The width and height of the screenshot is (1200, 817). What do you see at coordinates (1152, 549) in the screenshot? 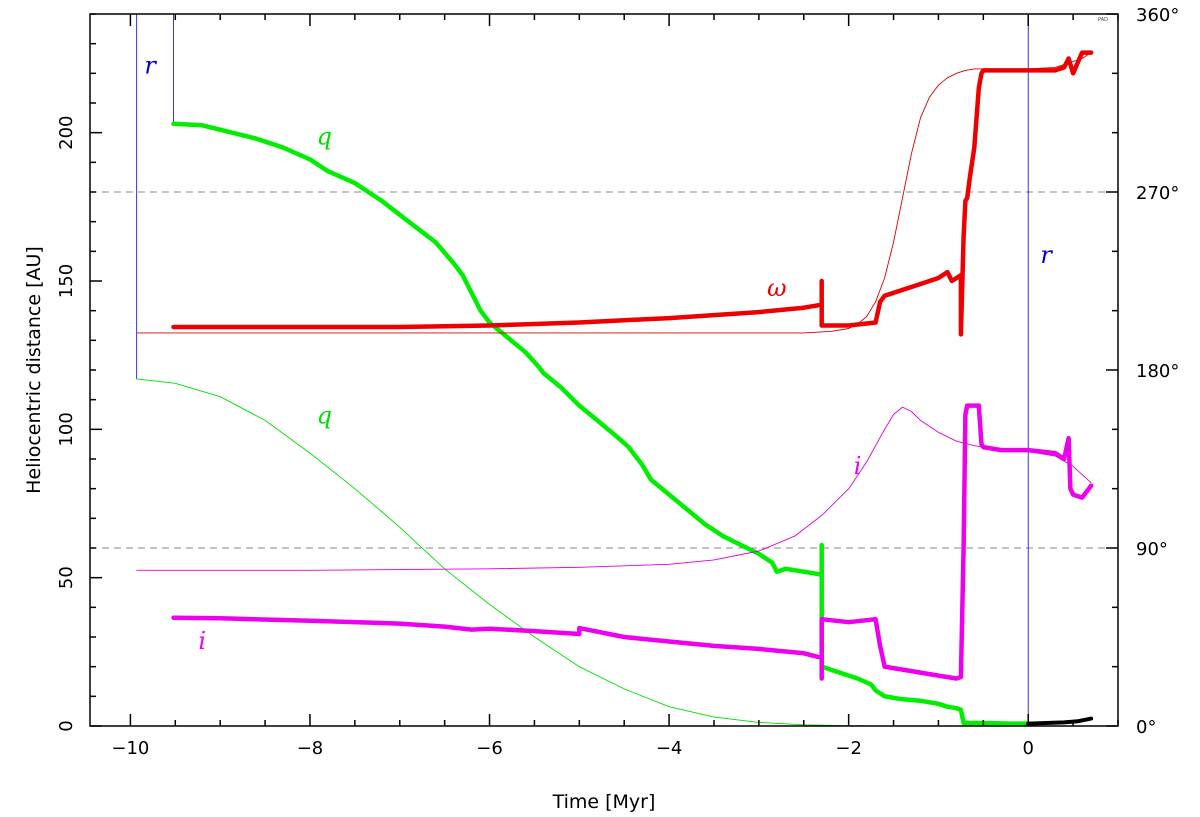
I see `y2-tick-label: 90°` at bounding box center [1152, 549].